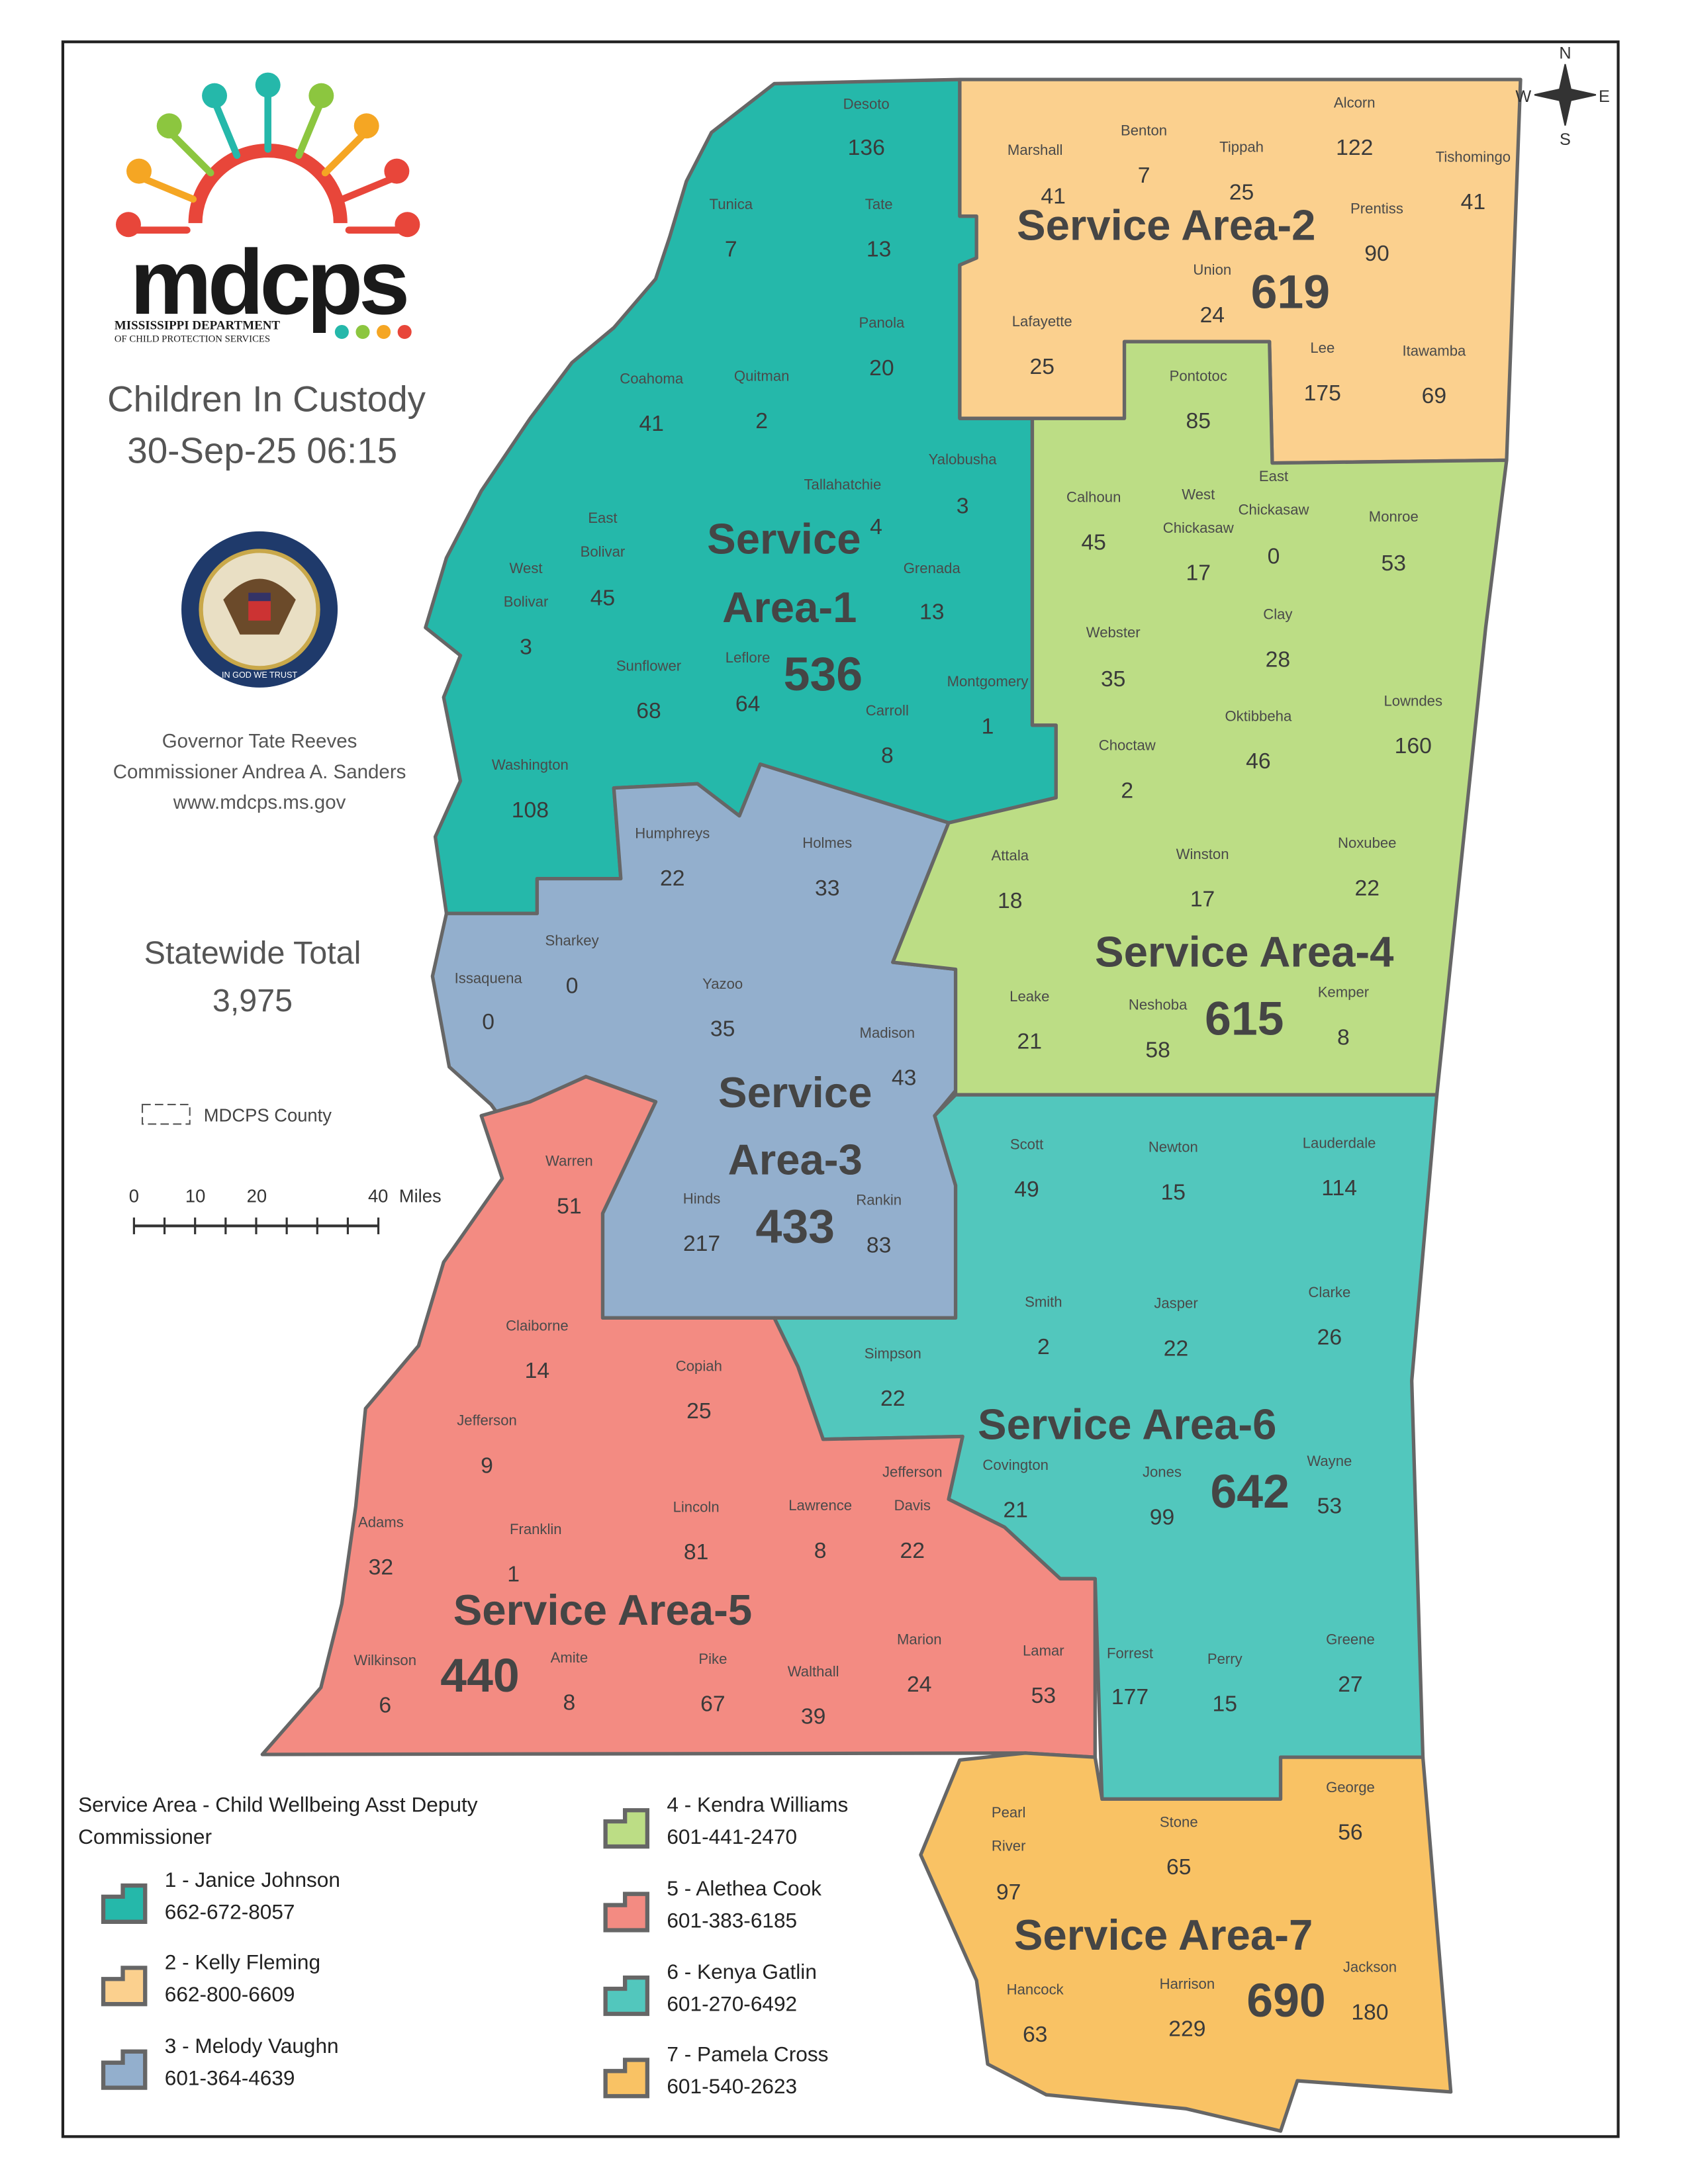 This screenshot has width=1688, height=2184. Describe the element at coordinates (672, 858) in the screenshot. I see `county-humphreys: Humphreys 22` at that location.